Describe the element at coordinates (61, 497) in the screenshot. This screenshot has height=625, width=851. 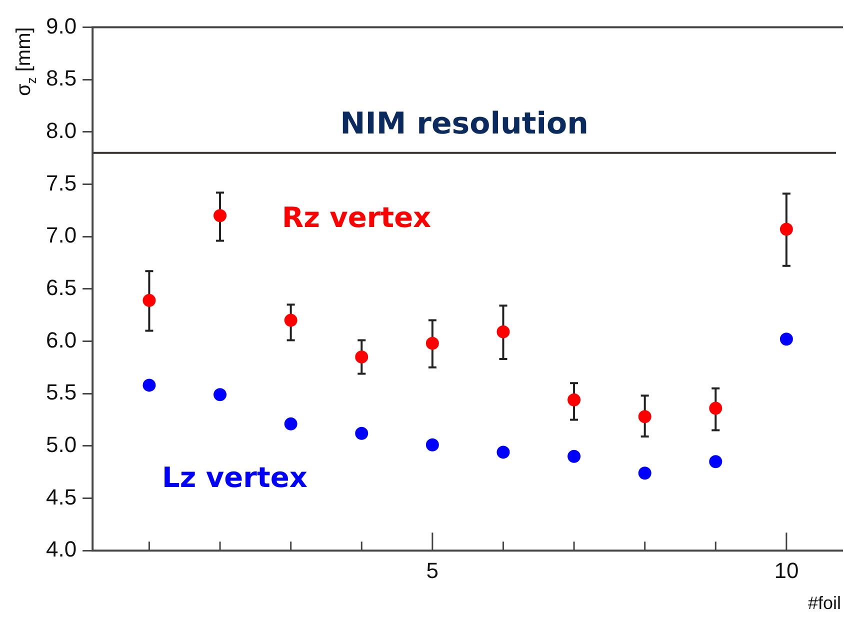
I see `y-tick-label: 4.5` at that location.